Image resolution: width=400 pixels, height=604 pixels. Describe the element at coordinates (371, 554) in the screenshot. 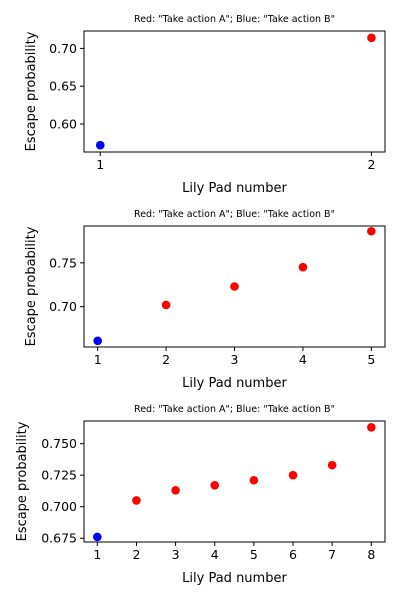

I see `x-tick-label: 8` at that location.